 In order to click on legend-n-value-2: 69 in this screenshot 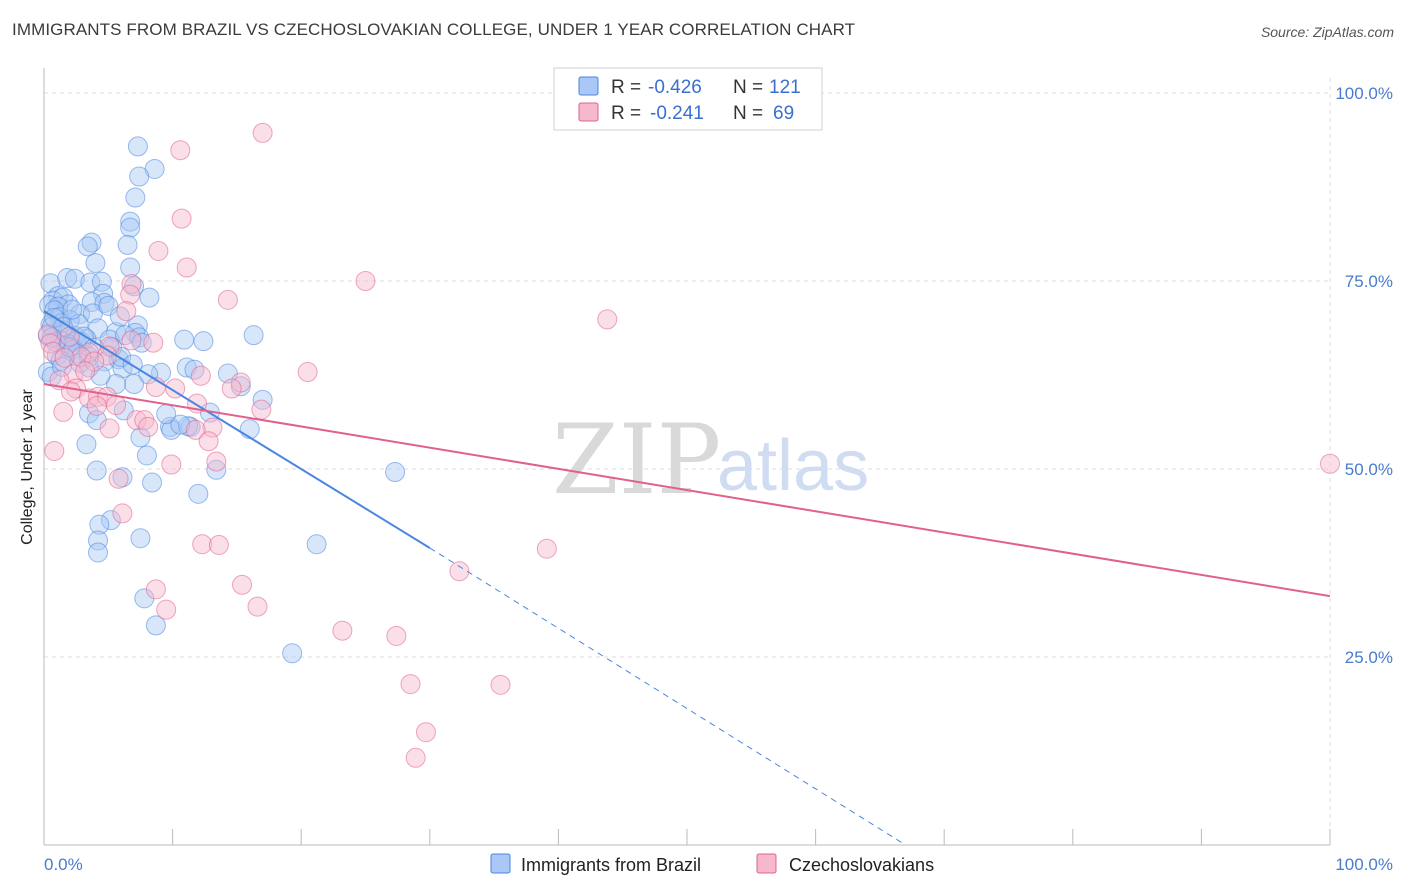, I will do `click(783, 113)`.